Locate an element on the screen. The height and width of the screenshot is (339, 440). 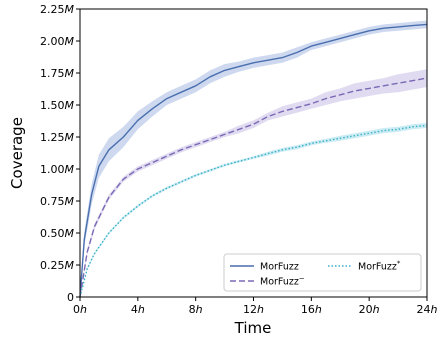
legend-box is located at coordinates (322, 272).